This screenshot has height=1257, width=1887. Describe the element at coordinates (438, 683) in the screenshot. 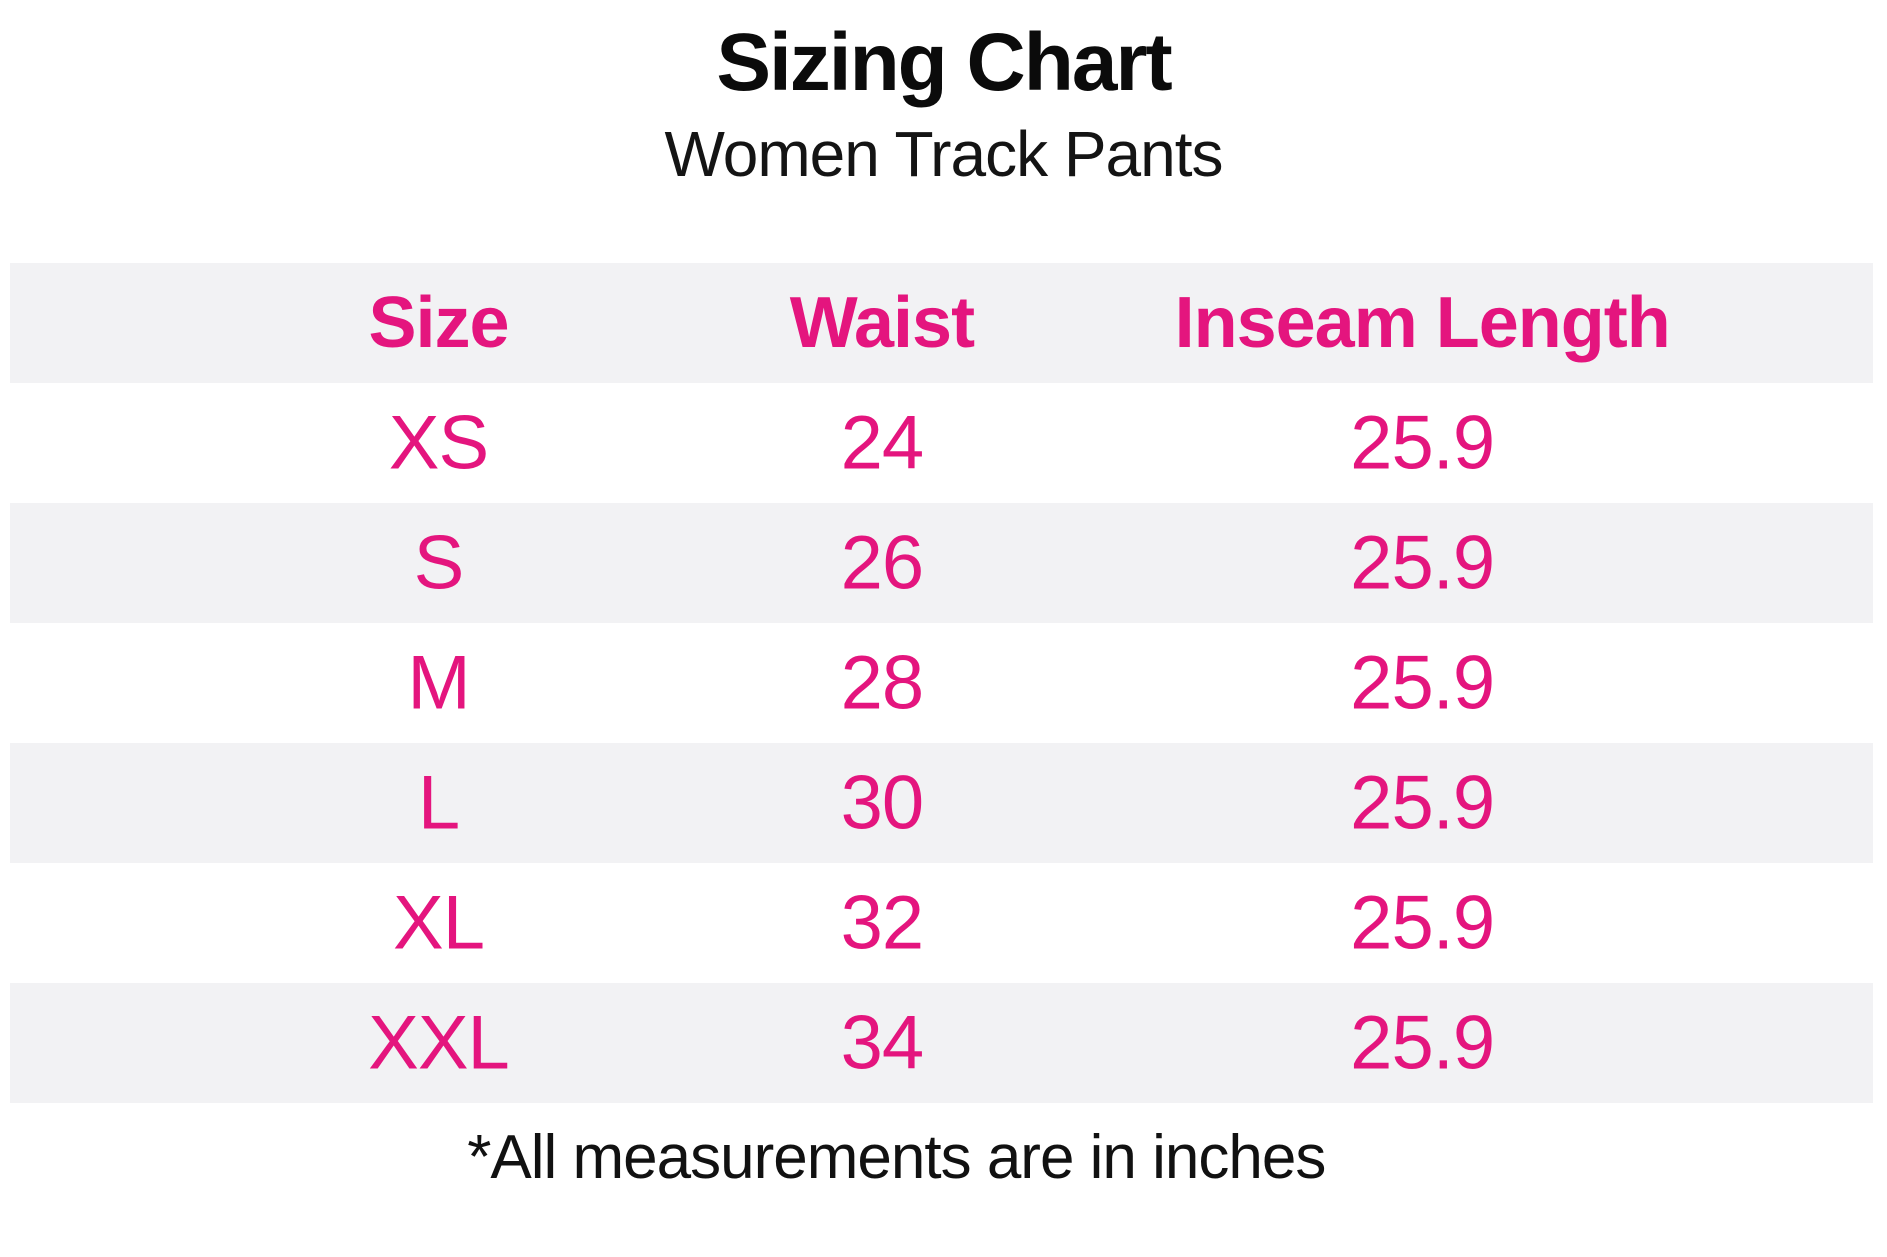

I see `size-cell: M` at that location.